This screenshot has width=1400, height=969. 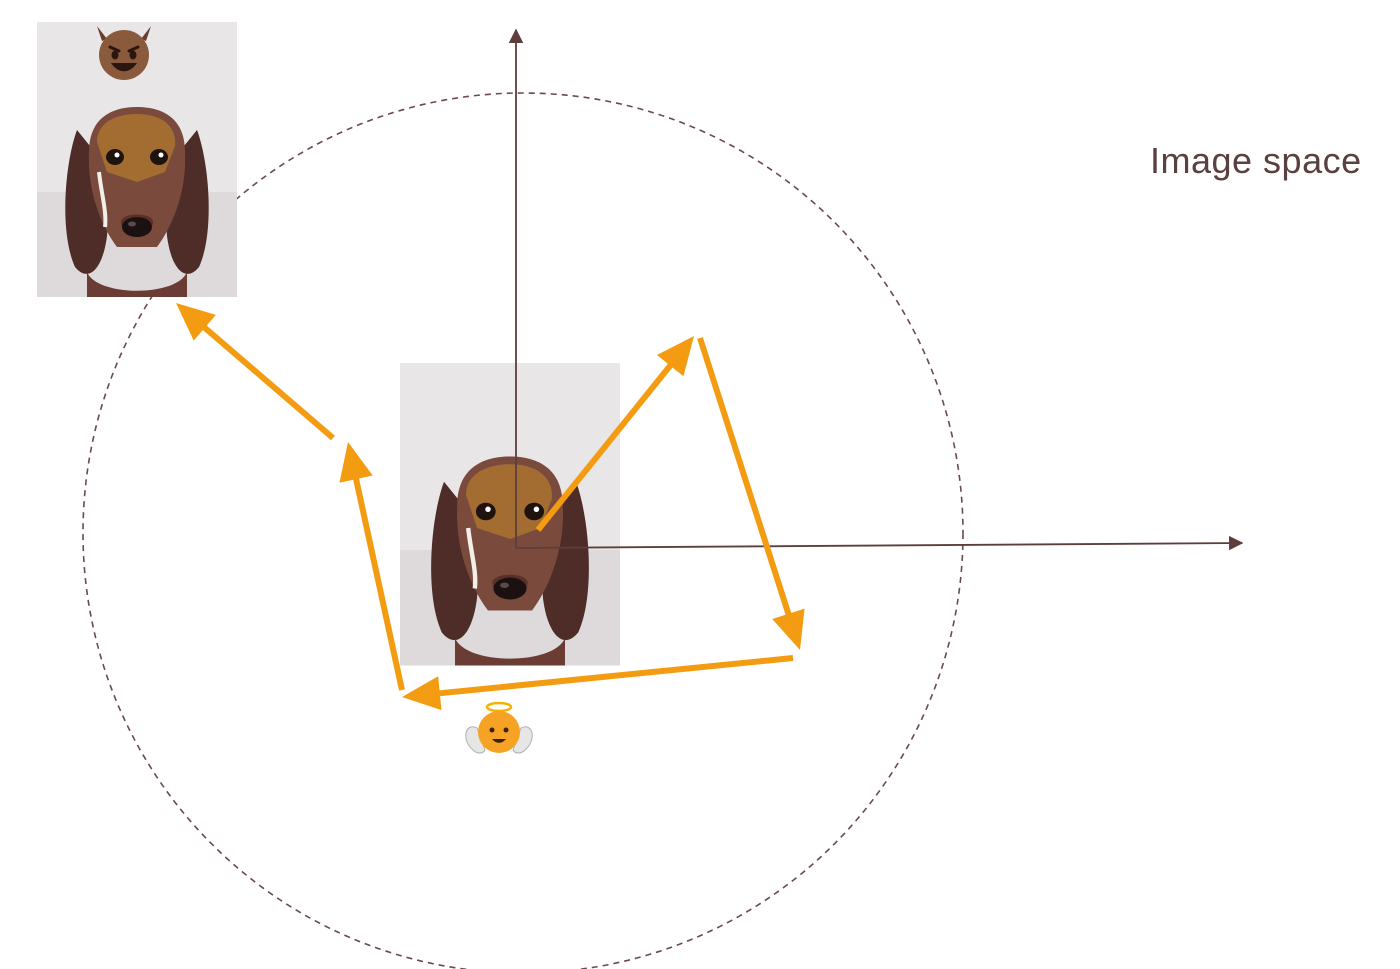 What do you see at coordinates (1256, 160) in the screenshot?
I see `image-space-label: Image space` at bounding box center [1256, 160].